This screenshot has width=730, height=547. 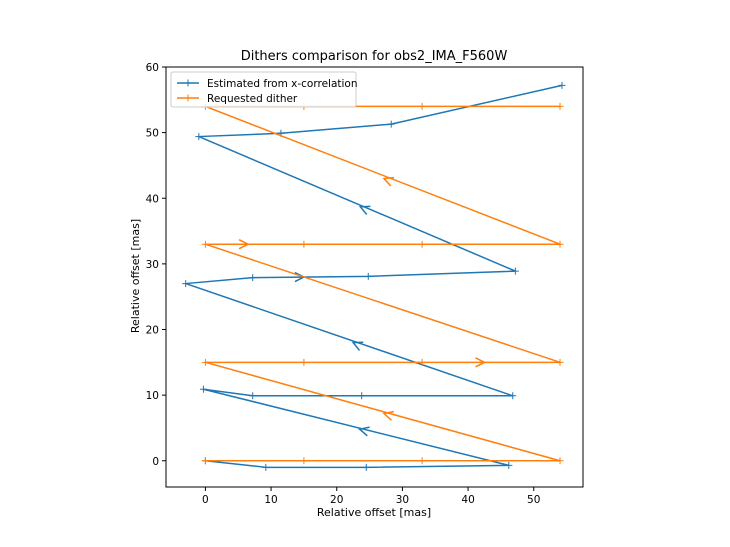 What do you see at coordinates (152, 134) in the screenshot?
I see `y-tick-label-5: 50` at bounding box center [152, 134].